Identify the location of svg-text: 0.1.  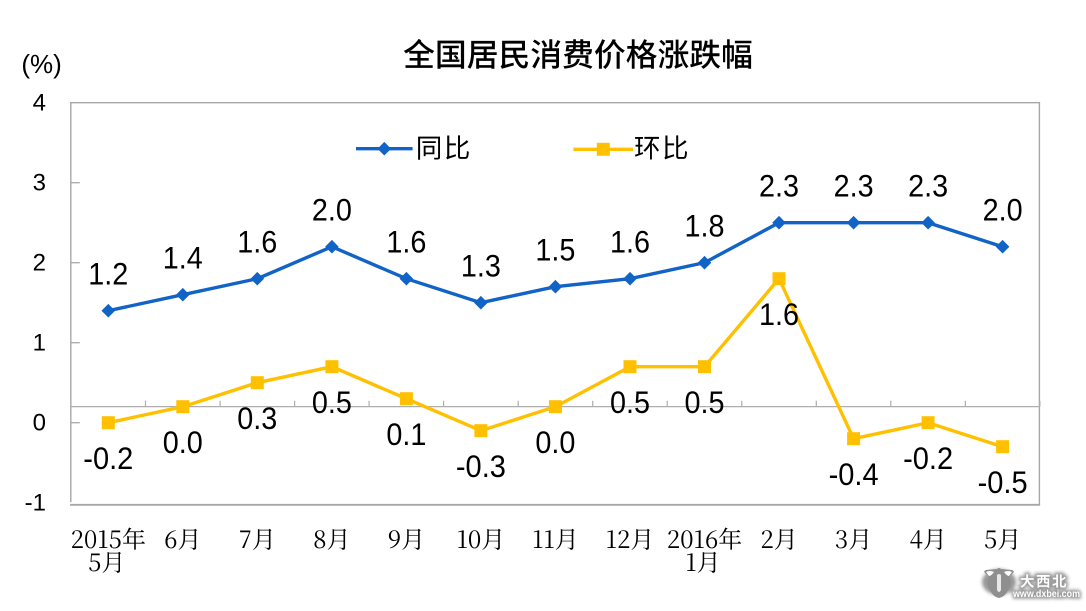
(406, 434).